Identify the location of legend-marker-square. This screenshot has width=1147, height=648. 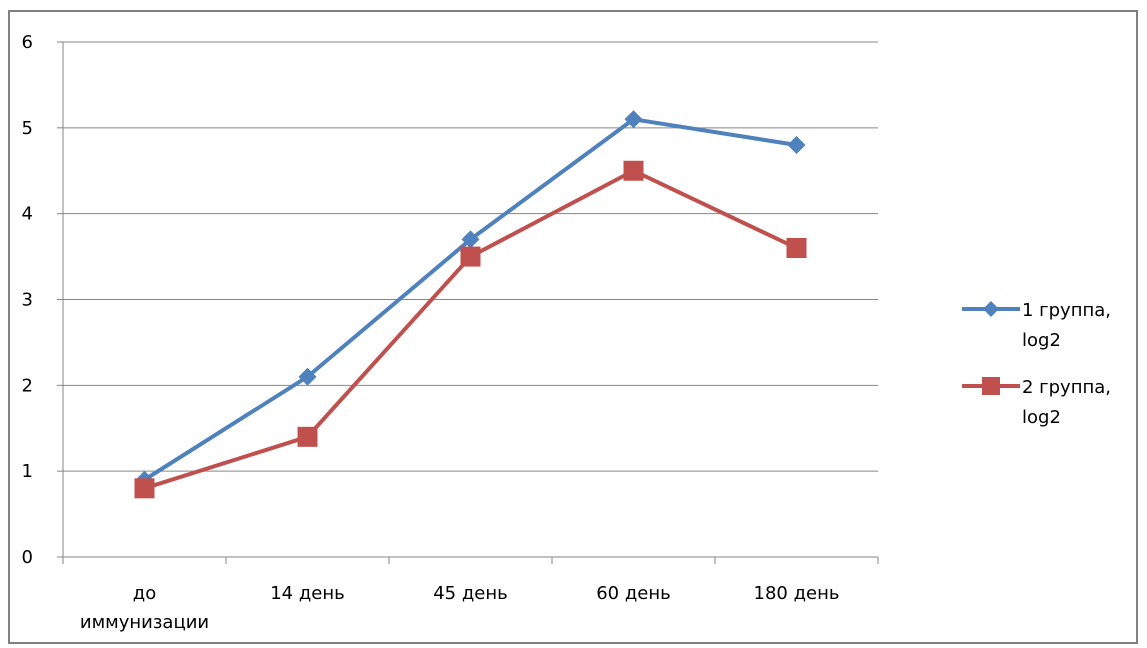
(991, 386).